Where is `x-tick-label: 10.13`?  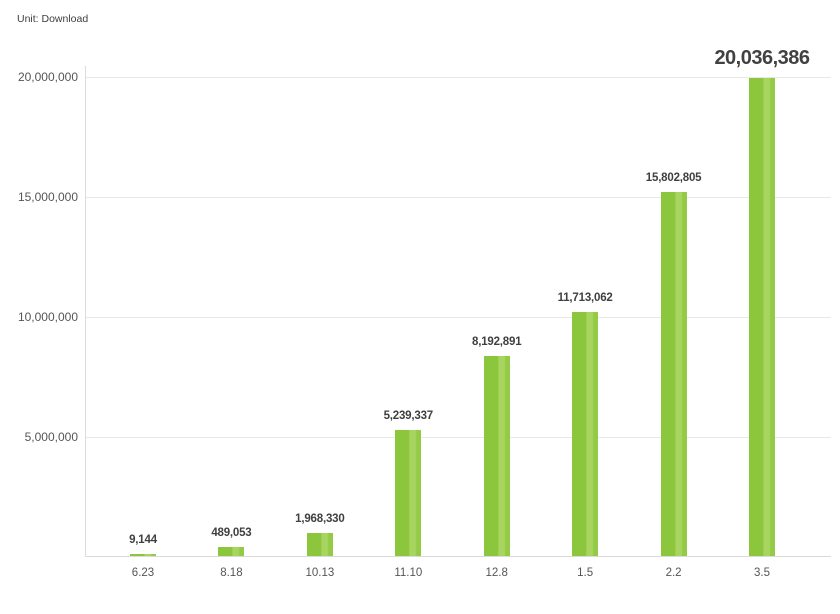
x-tick-label: 10.13 is located at coordinates (320, 573).